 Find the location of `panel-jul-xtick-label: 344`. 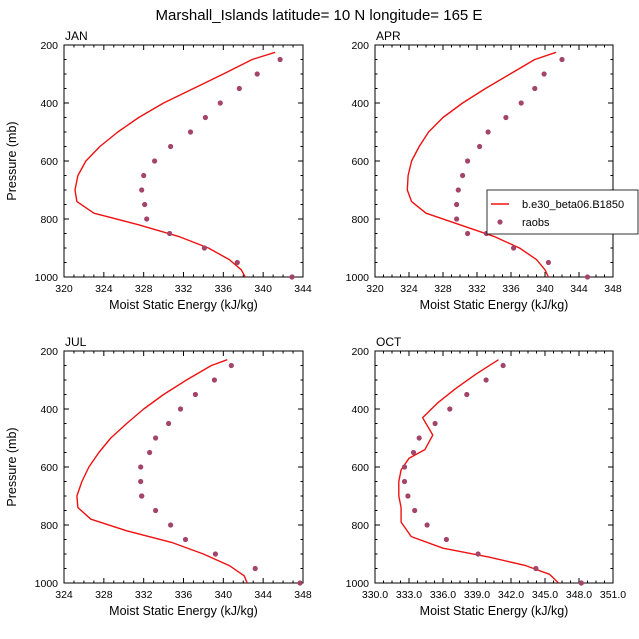

panel-jul-xtick-label: 344 is located at coordinates (263, 595).